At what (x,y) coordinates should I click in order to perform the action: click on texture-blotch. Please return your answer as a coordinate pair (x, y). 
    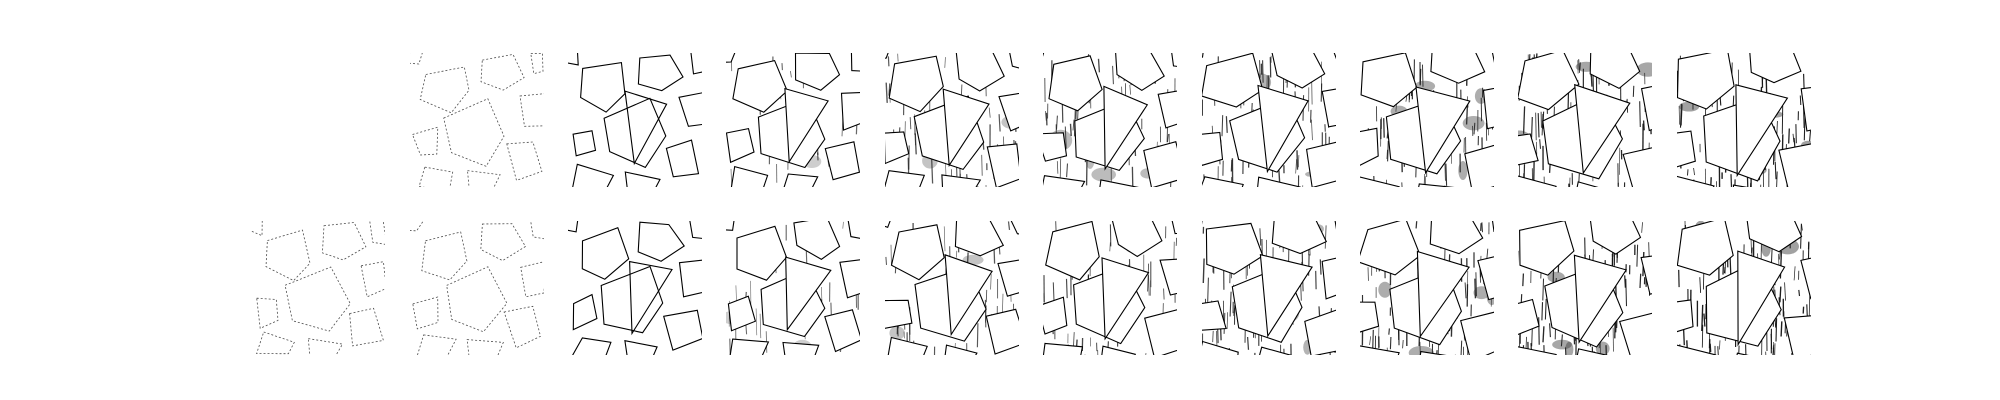
    Looking at the image, I should click on (1103, 174).